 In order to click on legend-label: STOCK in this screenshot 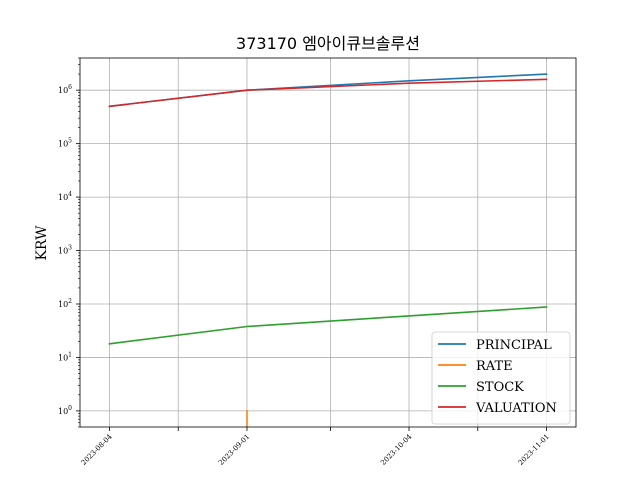, I will do `click(500, 387)`.